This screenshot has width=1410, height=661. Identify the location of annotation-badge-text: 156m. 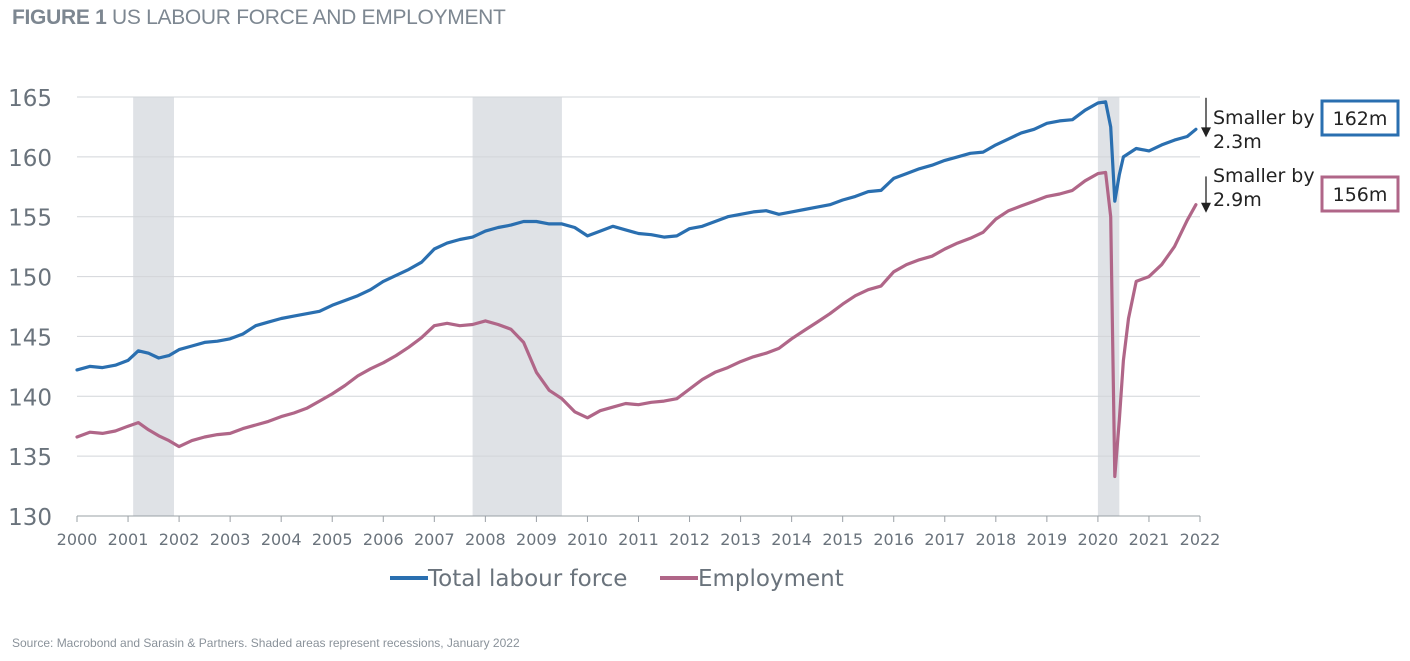
(1360, 195).